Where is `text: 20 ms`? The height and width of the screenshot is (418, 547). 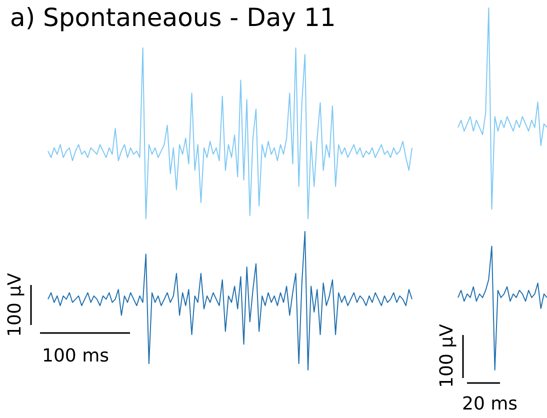 text: 20 ms is located at coordinates (490, 404).